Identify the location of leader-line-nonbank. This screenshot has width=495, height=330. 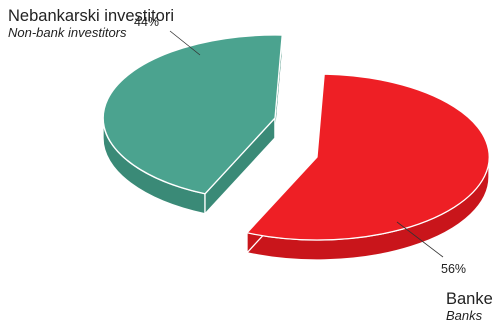
(185, 43).